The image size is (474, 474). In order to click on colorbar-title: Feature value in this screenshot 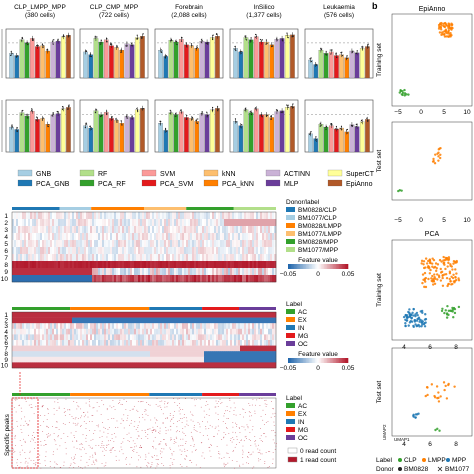, I will do `click(318, 260)`.